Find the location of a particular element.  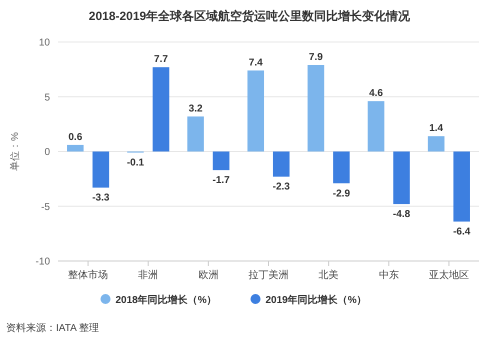

data-label: 3.2 is located at coordinates (195, 108).